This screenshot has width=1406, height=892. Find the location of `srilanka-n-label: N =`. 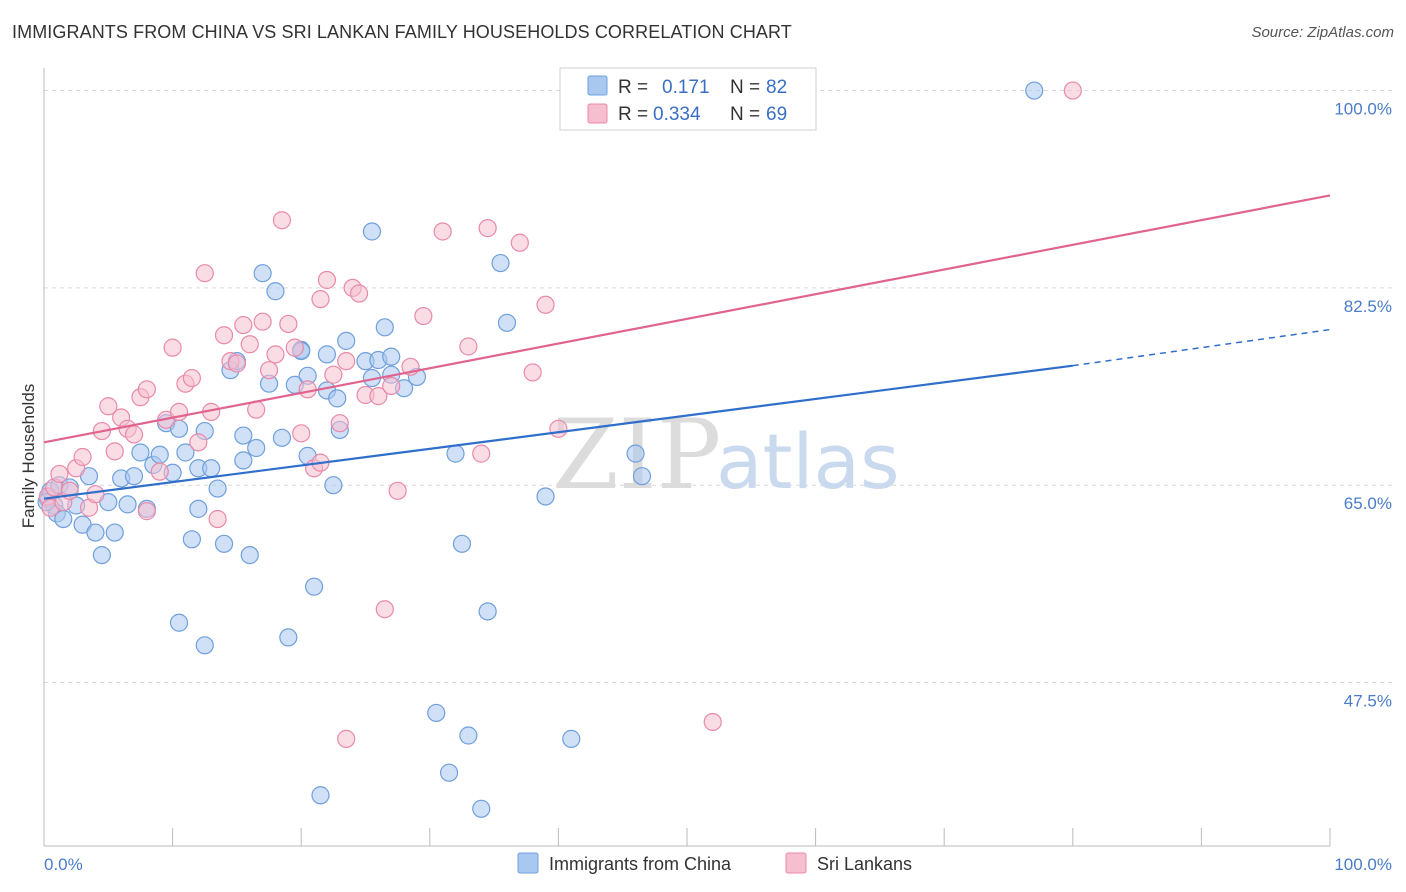

srilanka-n-label: N = is located at coordinates (745, 114).